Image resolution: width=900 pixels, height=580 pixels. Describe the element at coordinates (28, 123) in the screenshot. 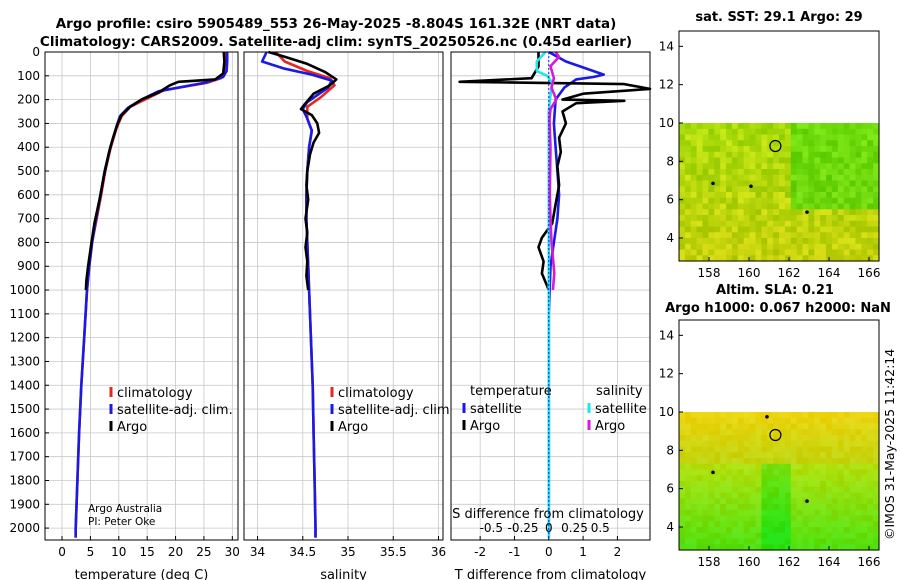

I see `y-tick-label: 300` at that location.